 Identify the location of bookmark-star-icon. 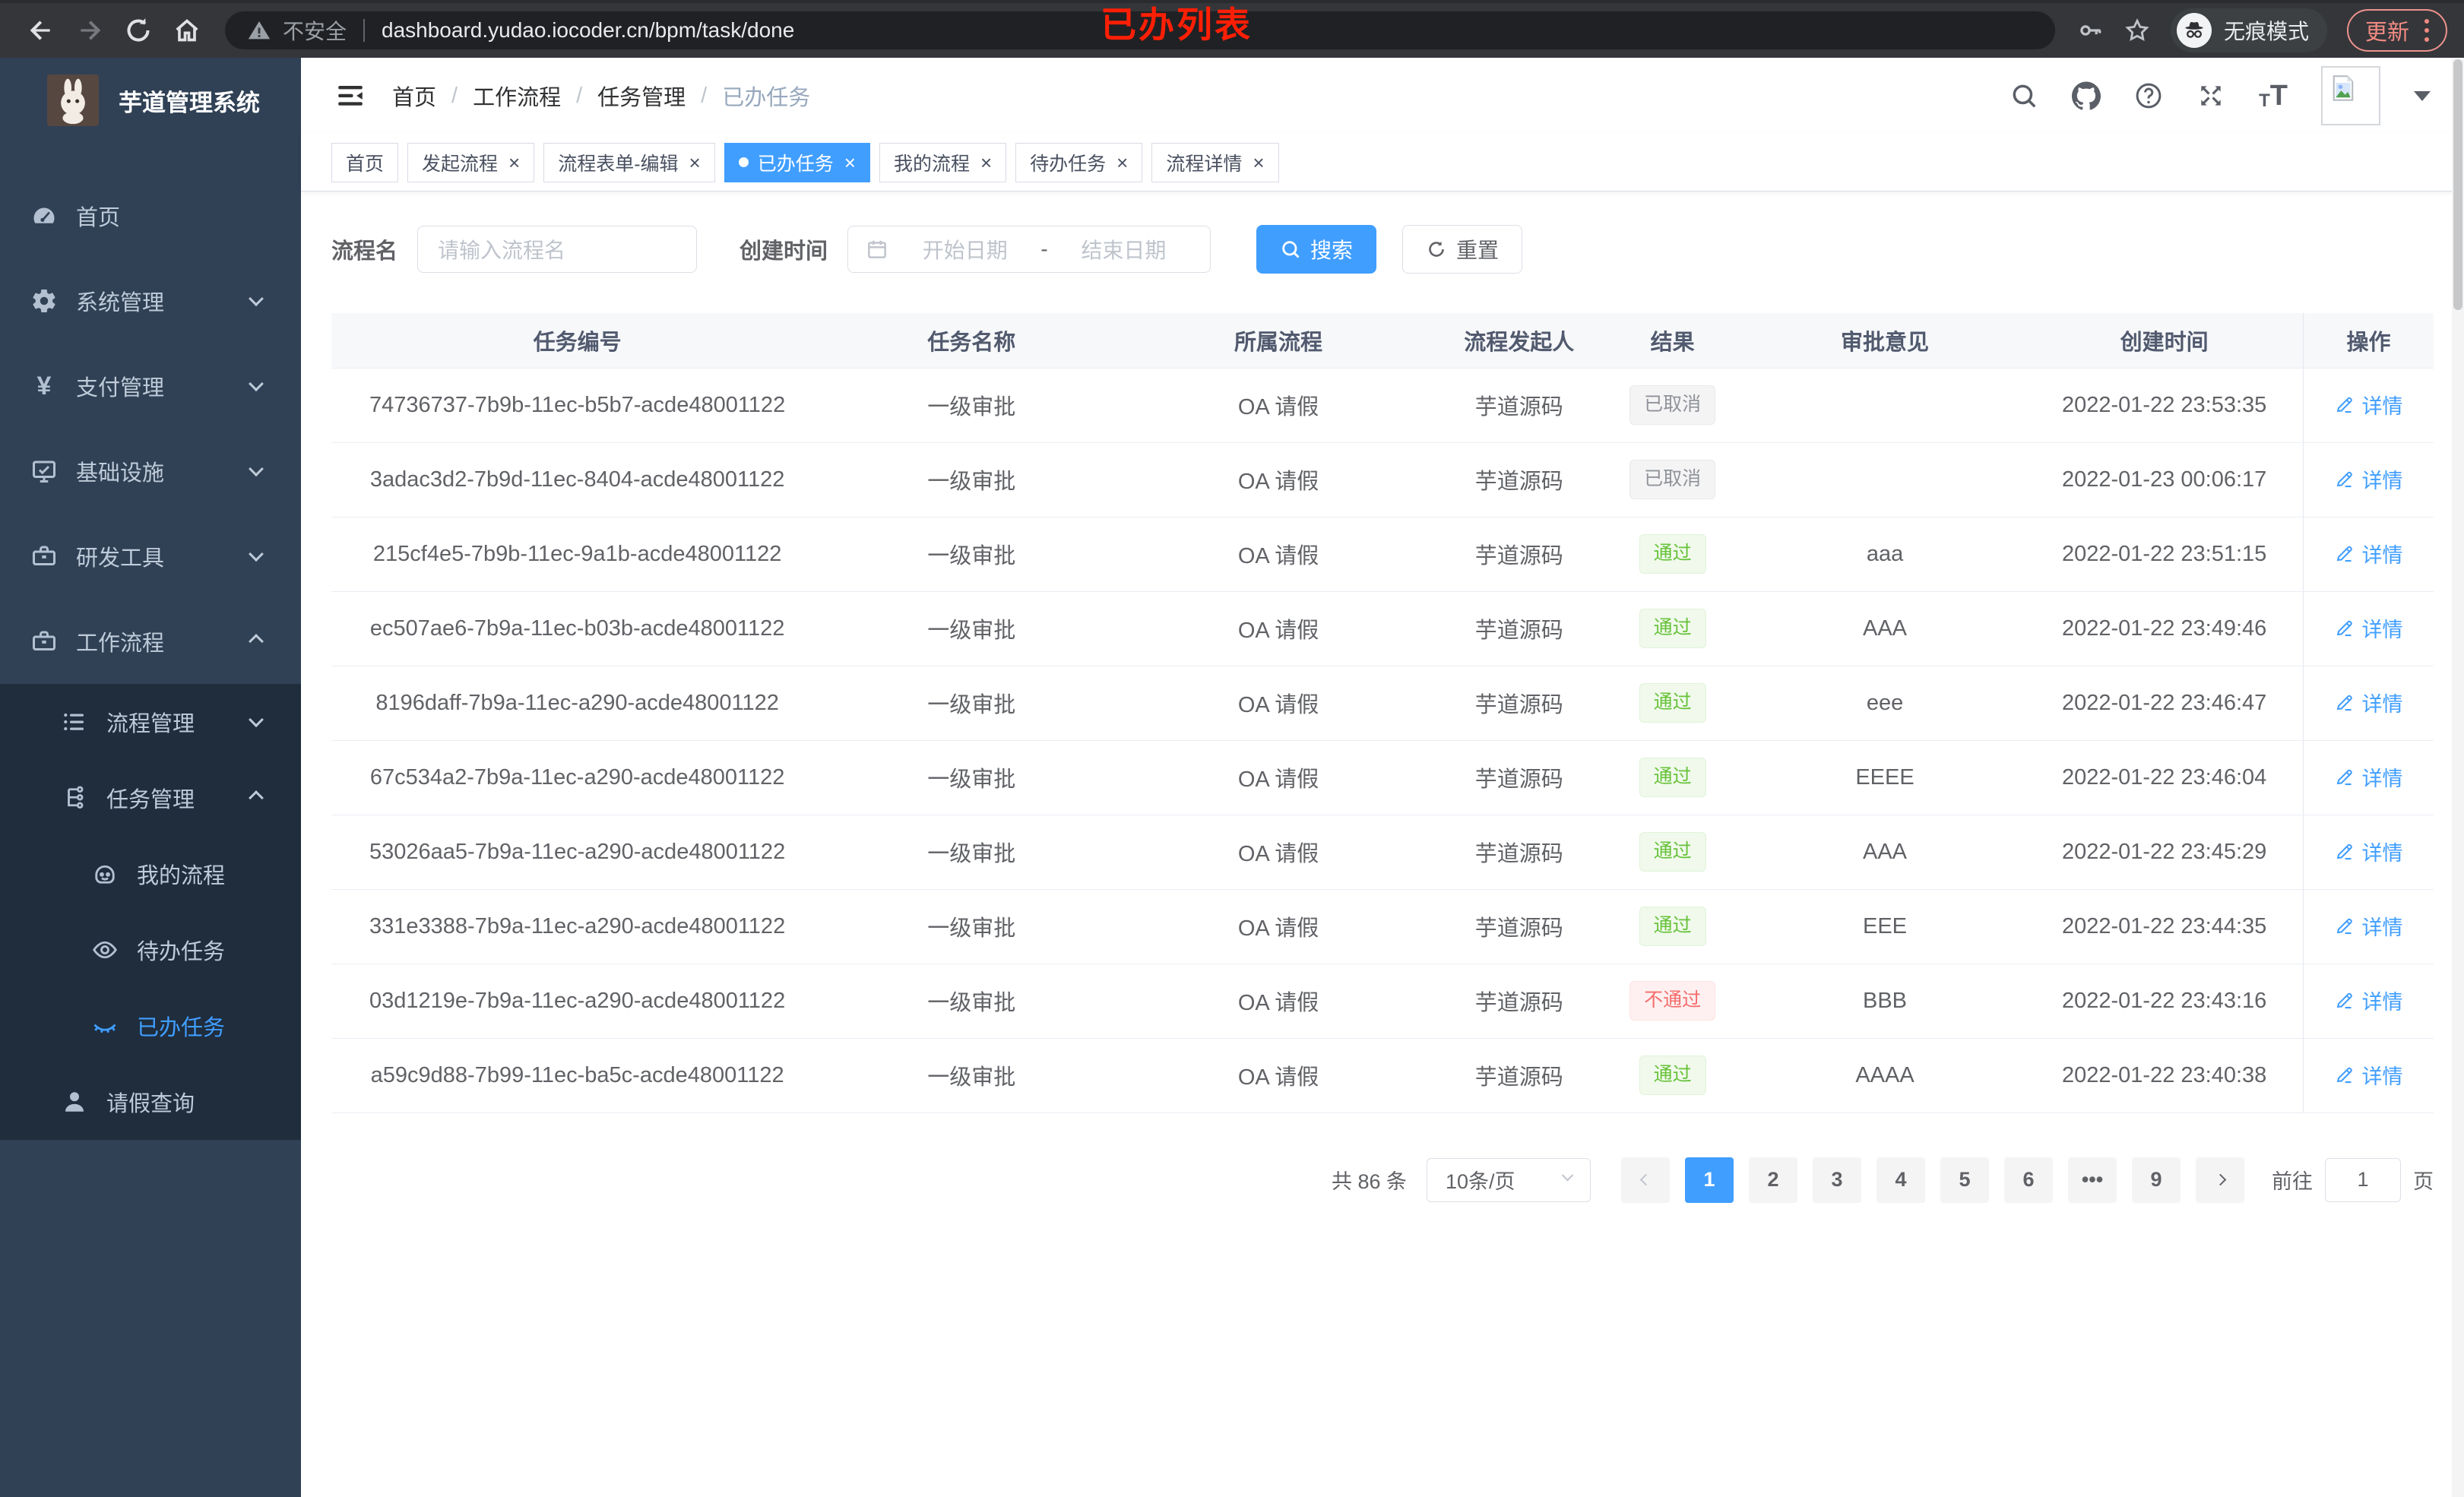
(2137, 30).